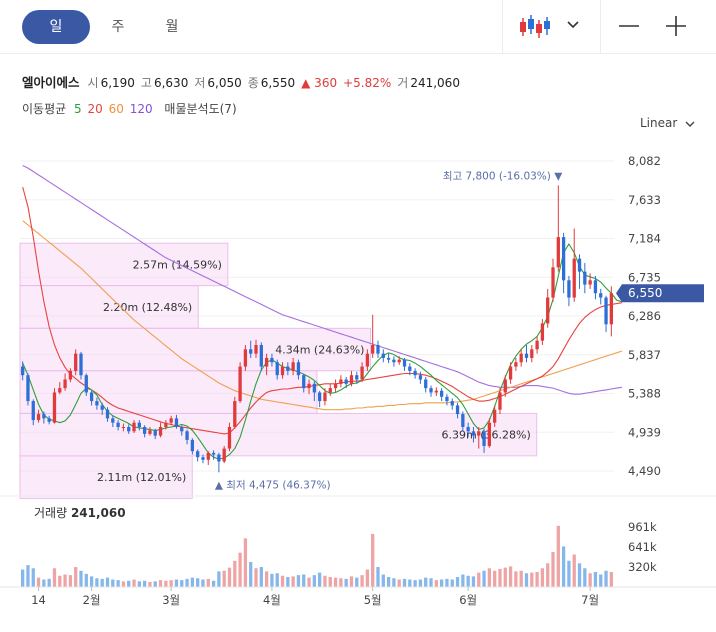  What do you see at coordinates (80, 512) in the screenshot?
I see `volume-title: 거래량 241,060` at bounding box center [80, 512].